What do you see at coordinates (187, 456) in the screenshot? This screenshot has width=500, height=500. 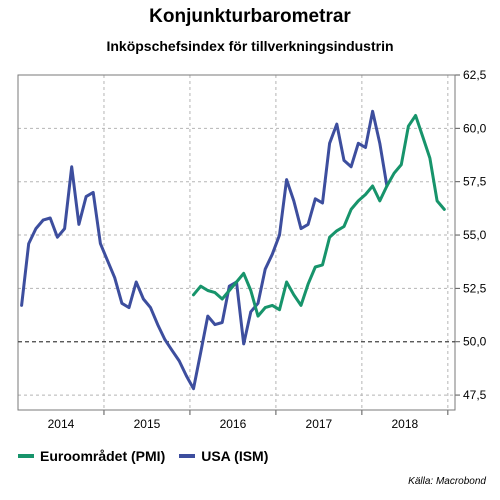 I see `legend-swatch-usa` at bounding box center [187, 456].